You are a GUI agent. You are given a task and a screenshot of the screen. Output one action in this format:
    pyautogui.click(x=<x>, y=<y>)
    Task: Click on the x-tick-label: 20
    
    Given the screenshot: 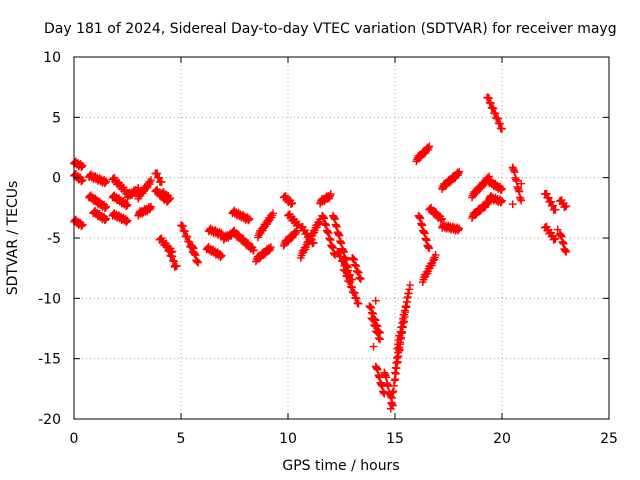 What is the action you would take?
    pyautogui.click(x=502, y=439)
    